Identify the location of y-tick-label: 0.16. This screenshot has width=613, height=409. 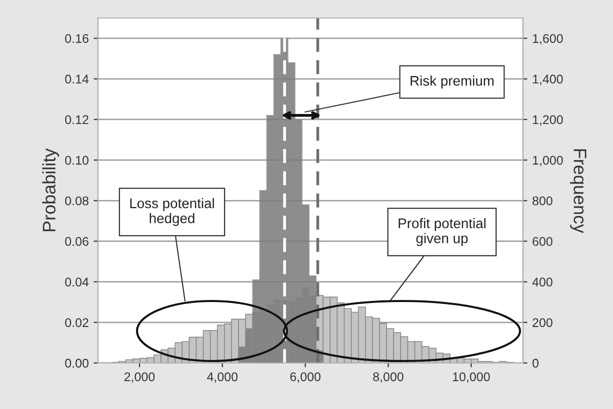
(76, 38).